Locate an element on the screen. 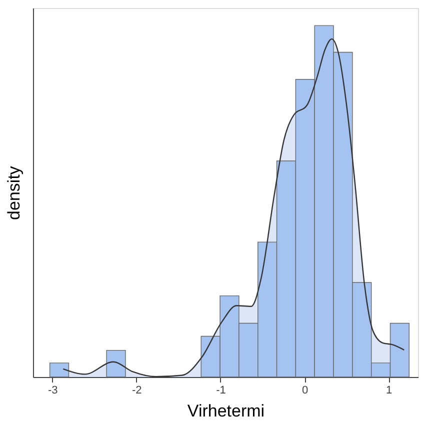  x-tick-label: 1 is located at coordinates (389, 390).